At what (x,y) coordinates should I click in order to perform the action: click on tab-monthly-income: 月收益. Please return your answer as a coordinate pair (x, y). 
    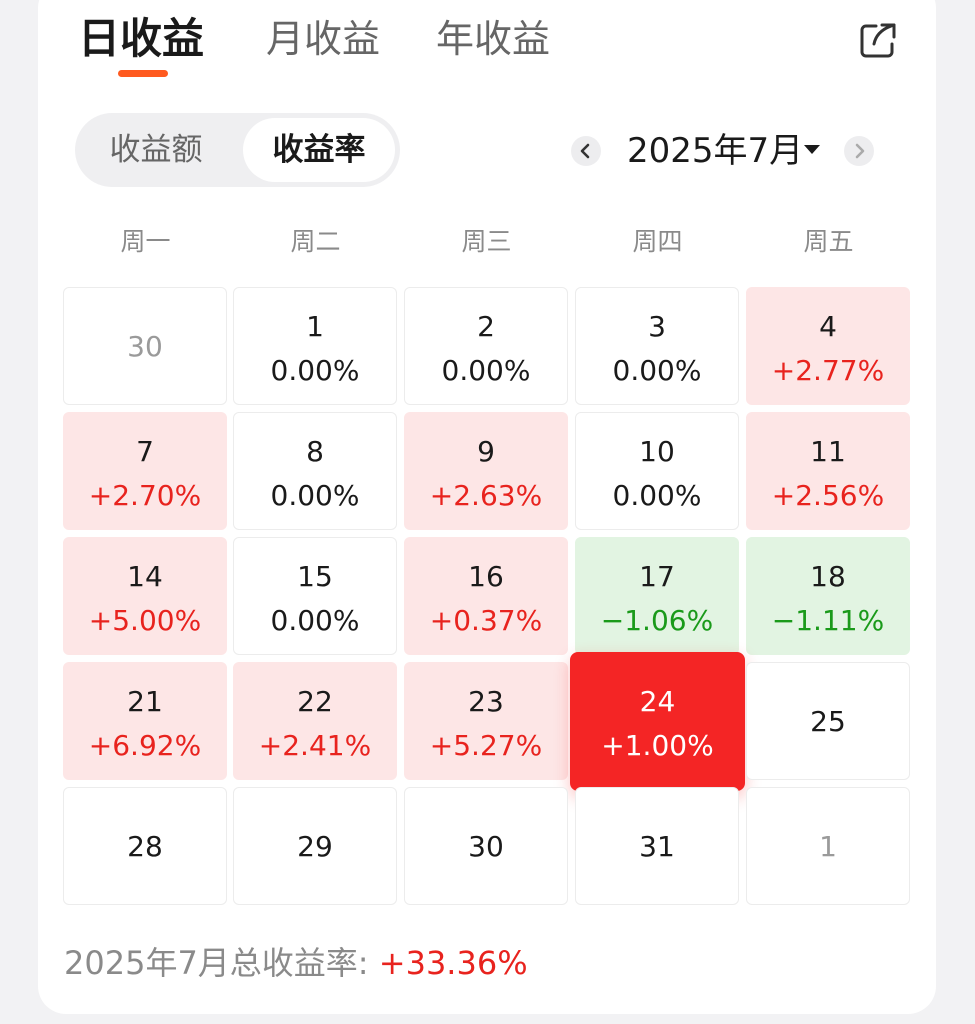
    Looking at the image, I should click on (323, 39).